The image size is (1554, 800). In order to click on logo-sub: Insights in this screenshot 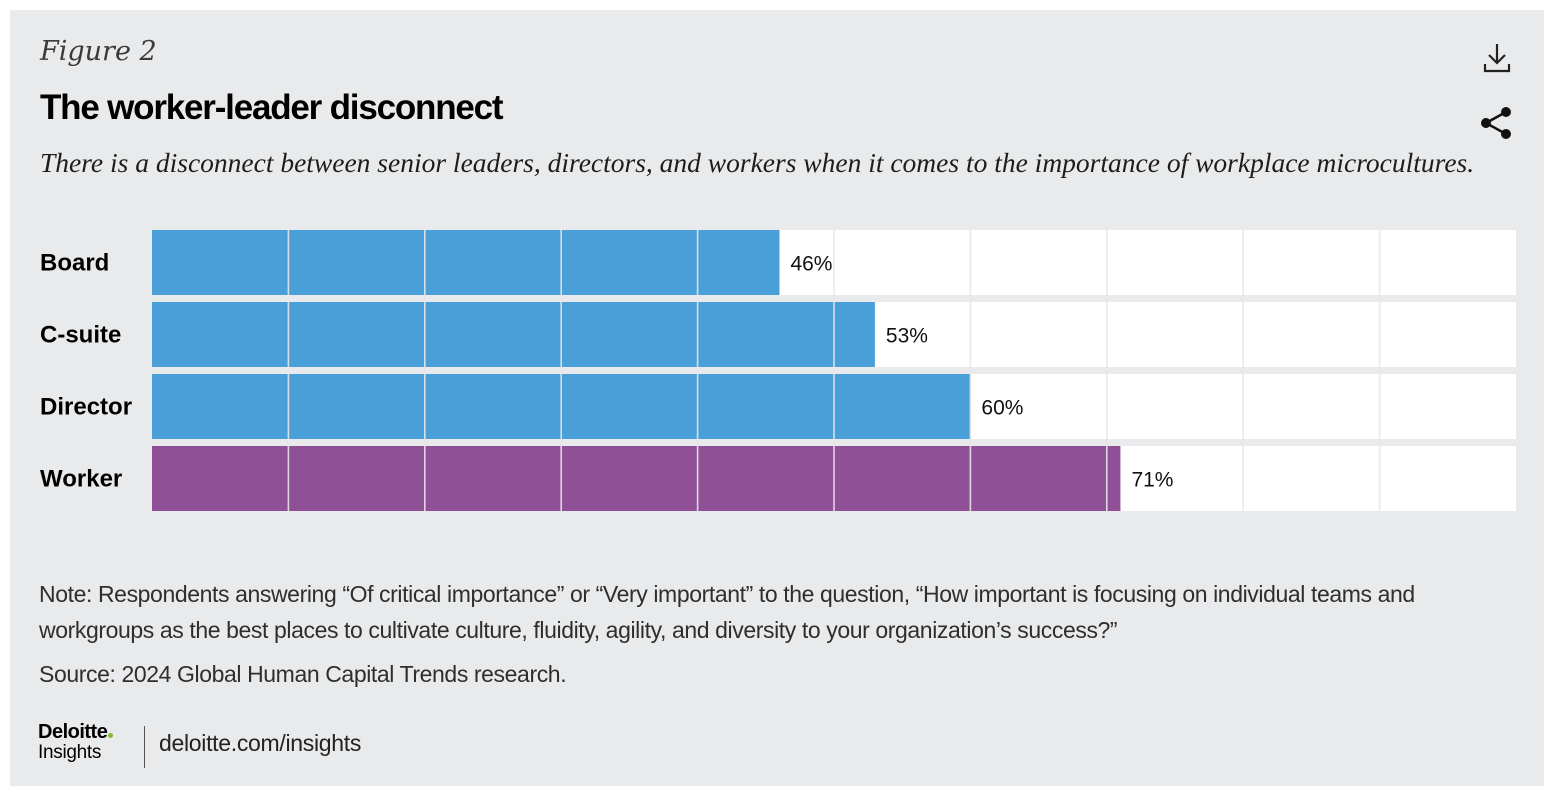, I will do `click(70, 752)`.